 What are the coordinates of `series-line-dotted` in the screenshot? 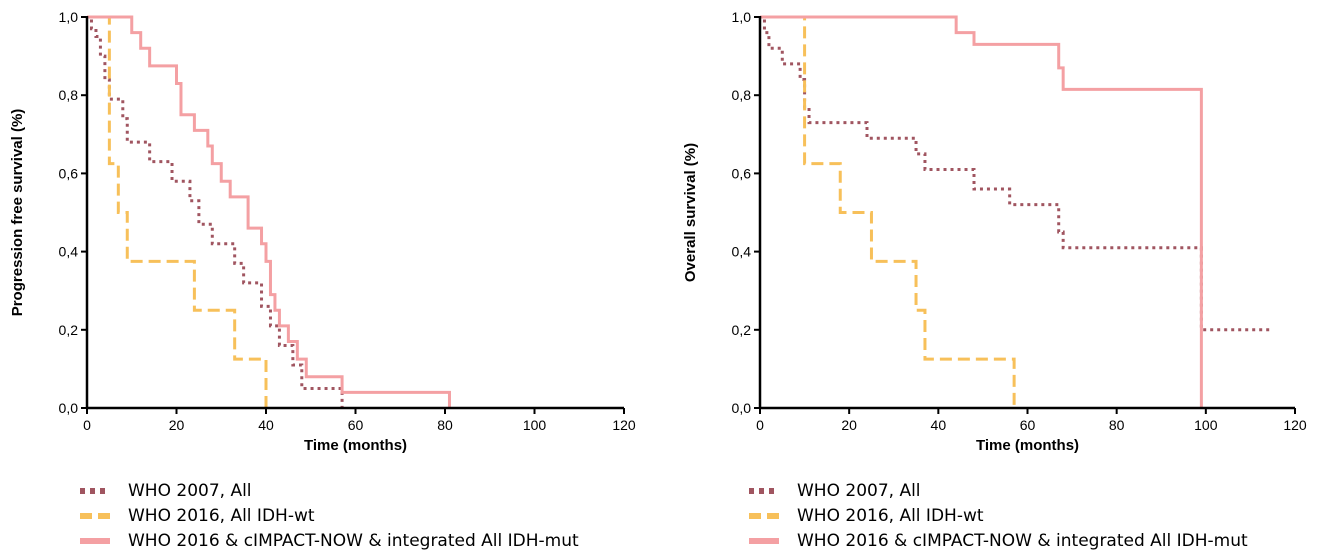 It's located at (215, 211).